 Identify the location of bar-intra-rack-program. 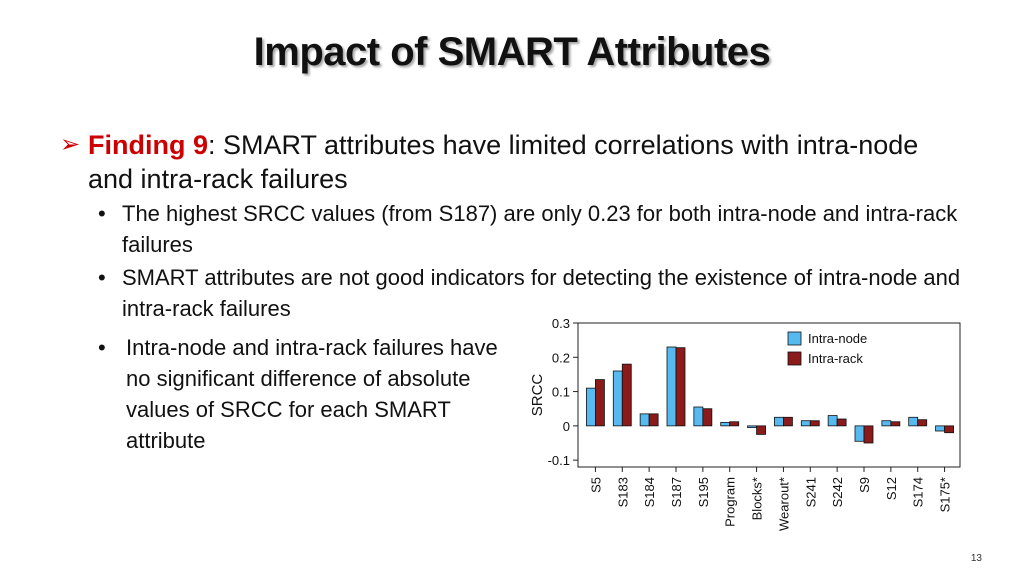
(734, 424).